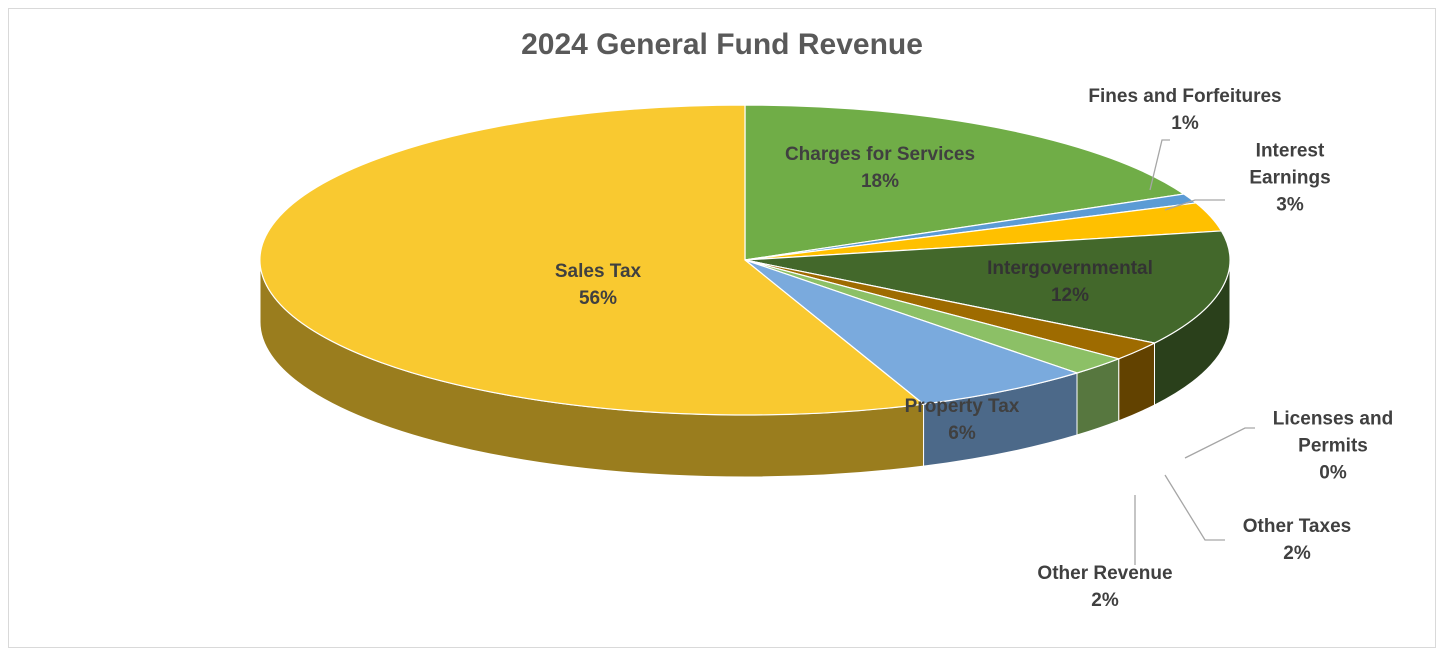 The height and width of the screenshot is (648, 1444). What do you see at coordinates (1070, 282) in the screenshot?
I see `data-label: Intergovernmental 12%` at bounding box center [1070, 282].